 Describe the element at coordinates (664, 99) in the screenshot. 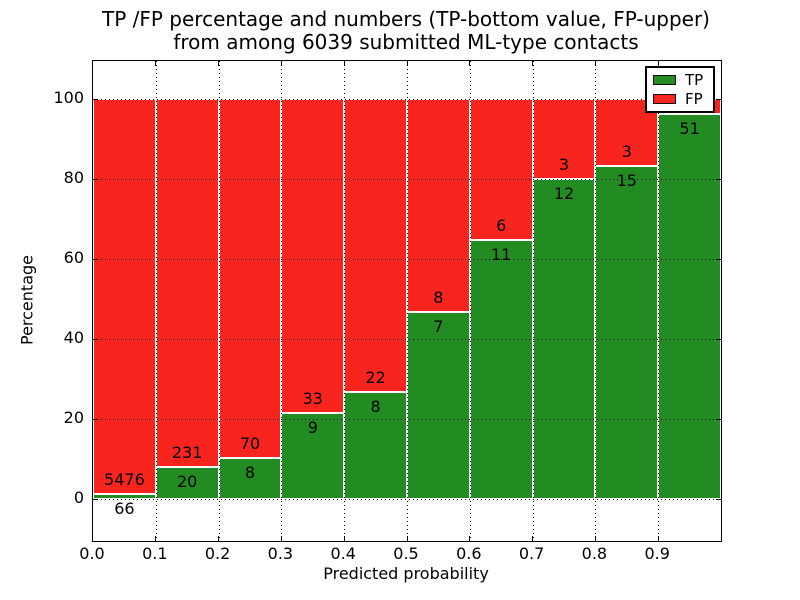

I see `fp-color-swatch` at that location.